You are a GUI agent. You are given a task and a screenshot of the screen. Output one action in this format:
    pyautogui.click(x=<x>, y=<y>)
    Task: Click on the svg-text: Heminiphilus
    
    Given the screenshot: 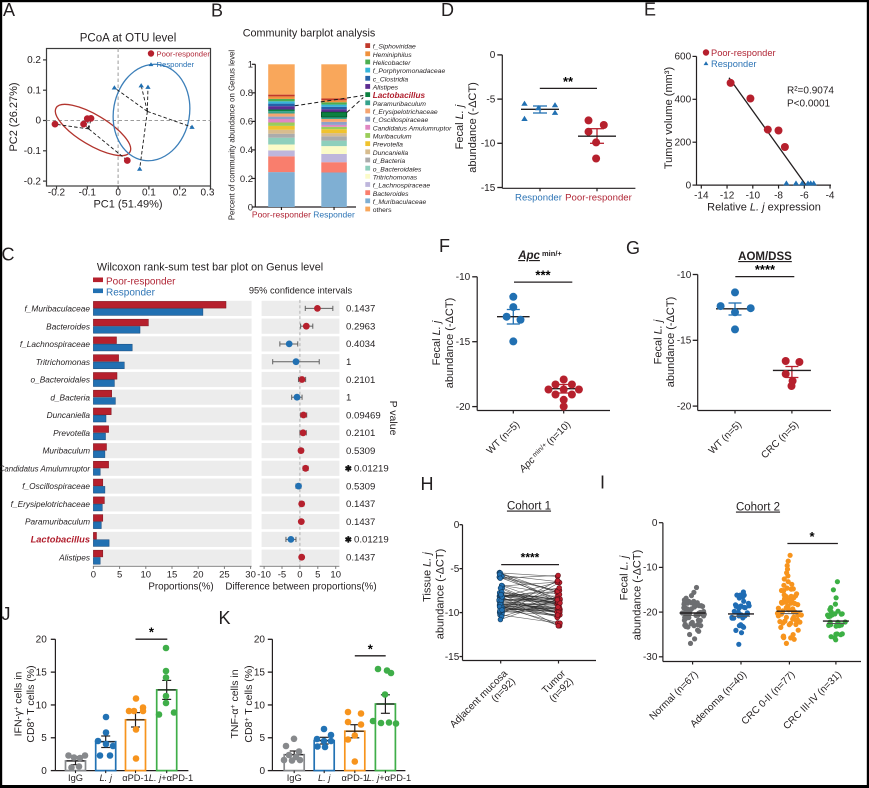 What is the action you would take?
    pyautogui.click(x=393, y=55)
    